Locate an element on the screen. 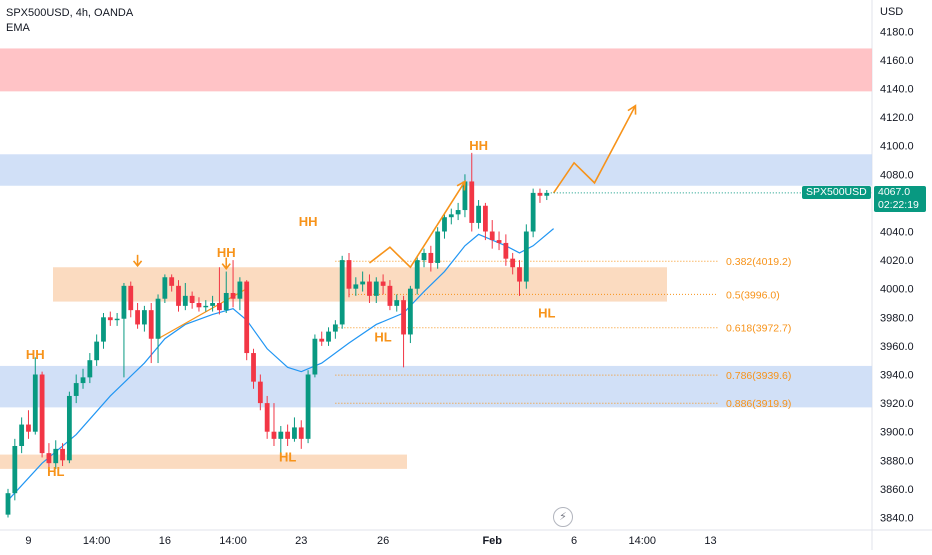 The image size is (932, 555). time-tick-1: 14:00 is located at coordinates (97, 541).